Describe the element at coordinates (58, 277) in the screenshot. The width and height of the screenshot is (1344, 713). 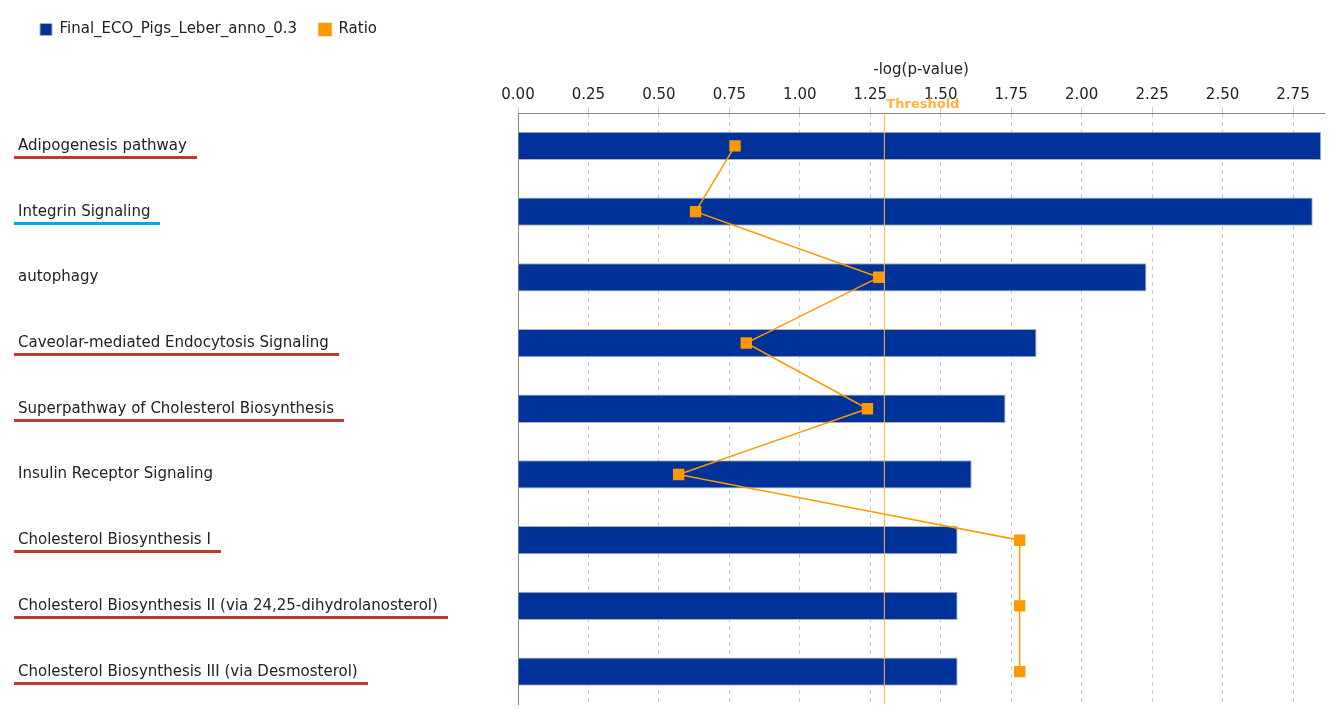
I see `y-tick-label: autophagy` at that location.